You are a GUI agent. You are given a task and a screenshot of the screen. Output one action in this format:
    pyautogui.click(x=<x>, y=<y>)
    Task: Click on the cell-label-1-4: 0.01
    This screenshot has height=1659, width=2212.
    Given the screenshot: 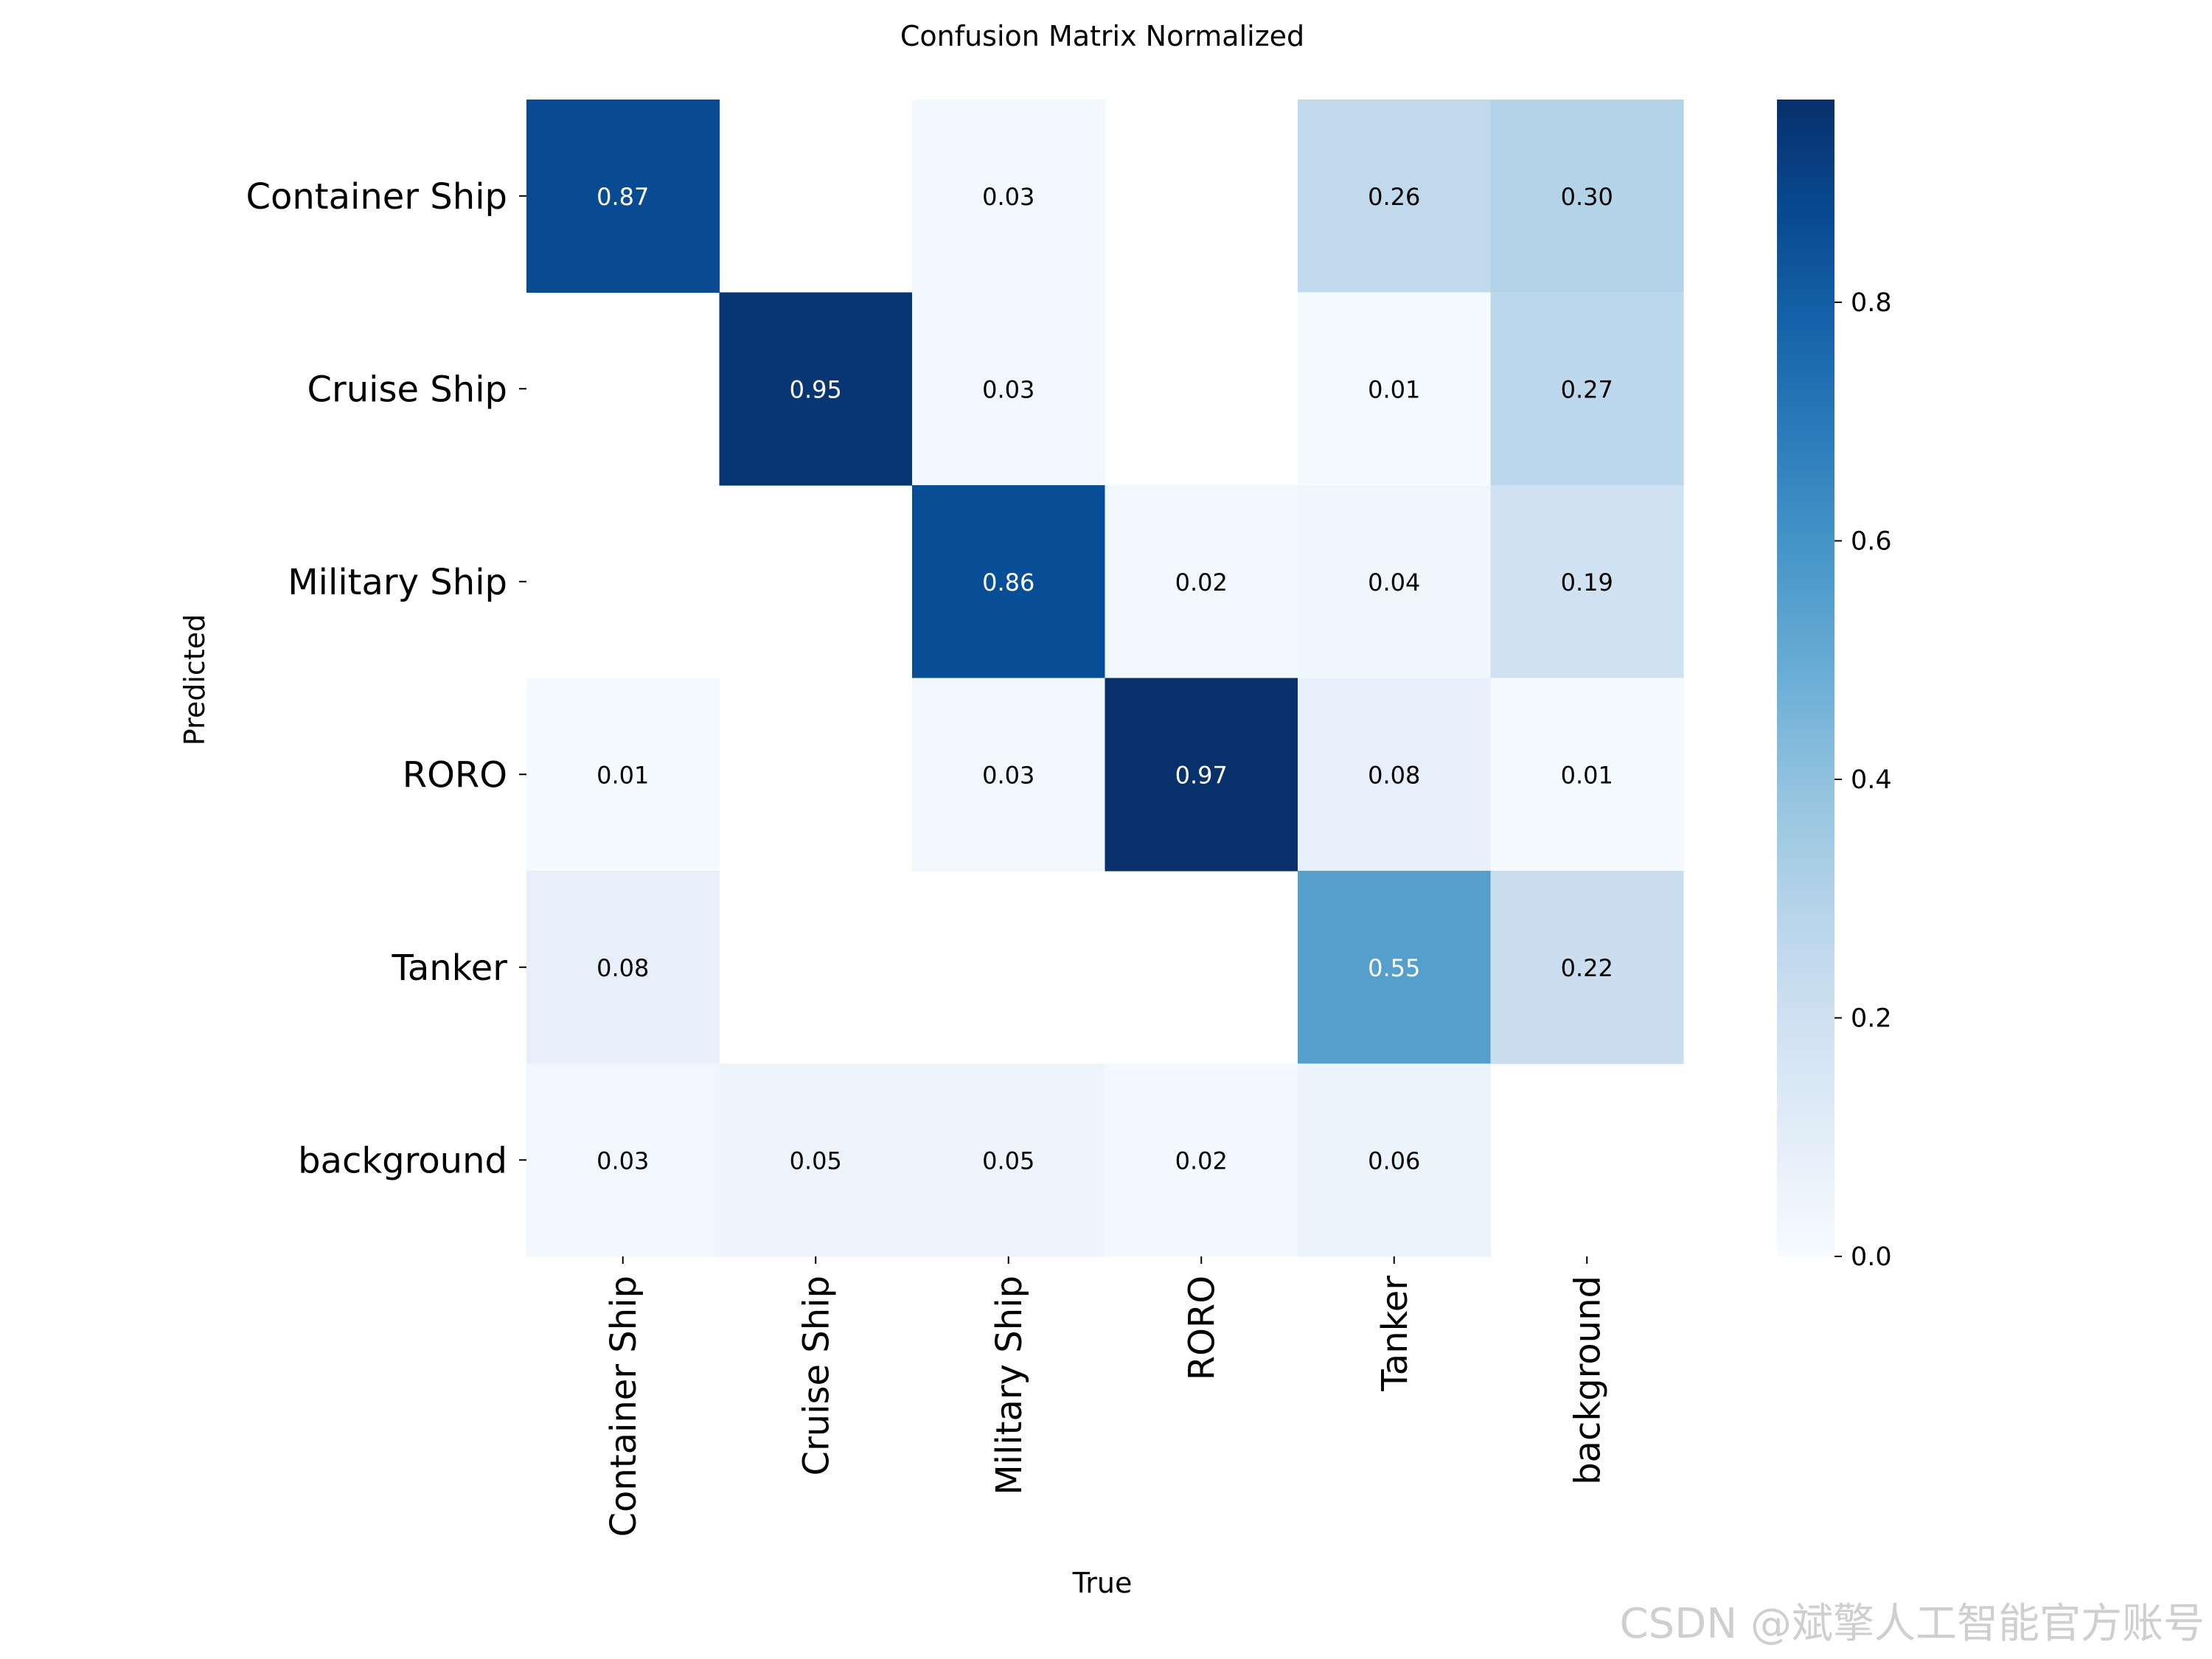 What is the action you would take?
    pyautogui.click(x=1394, y=389)
    